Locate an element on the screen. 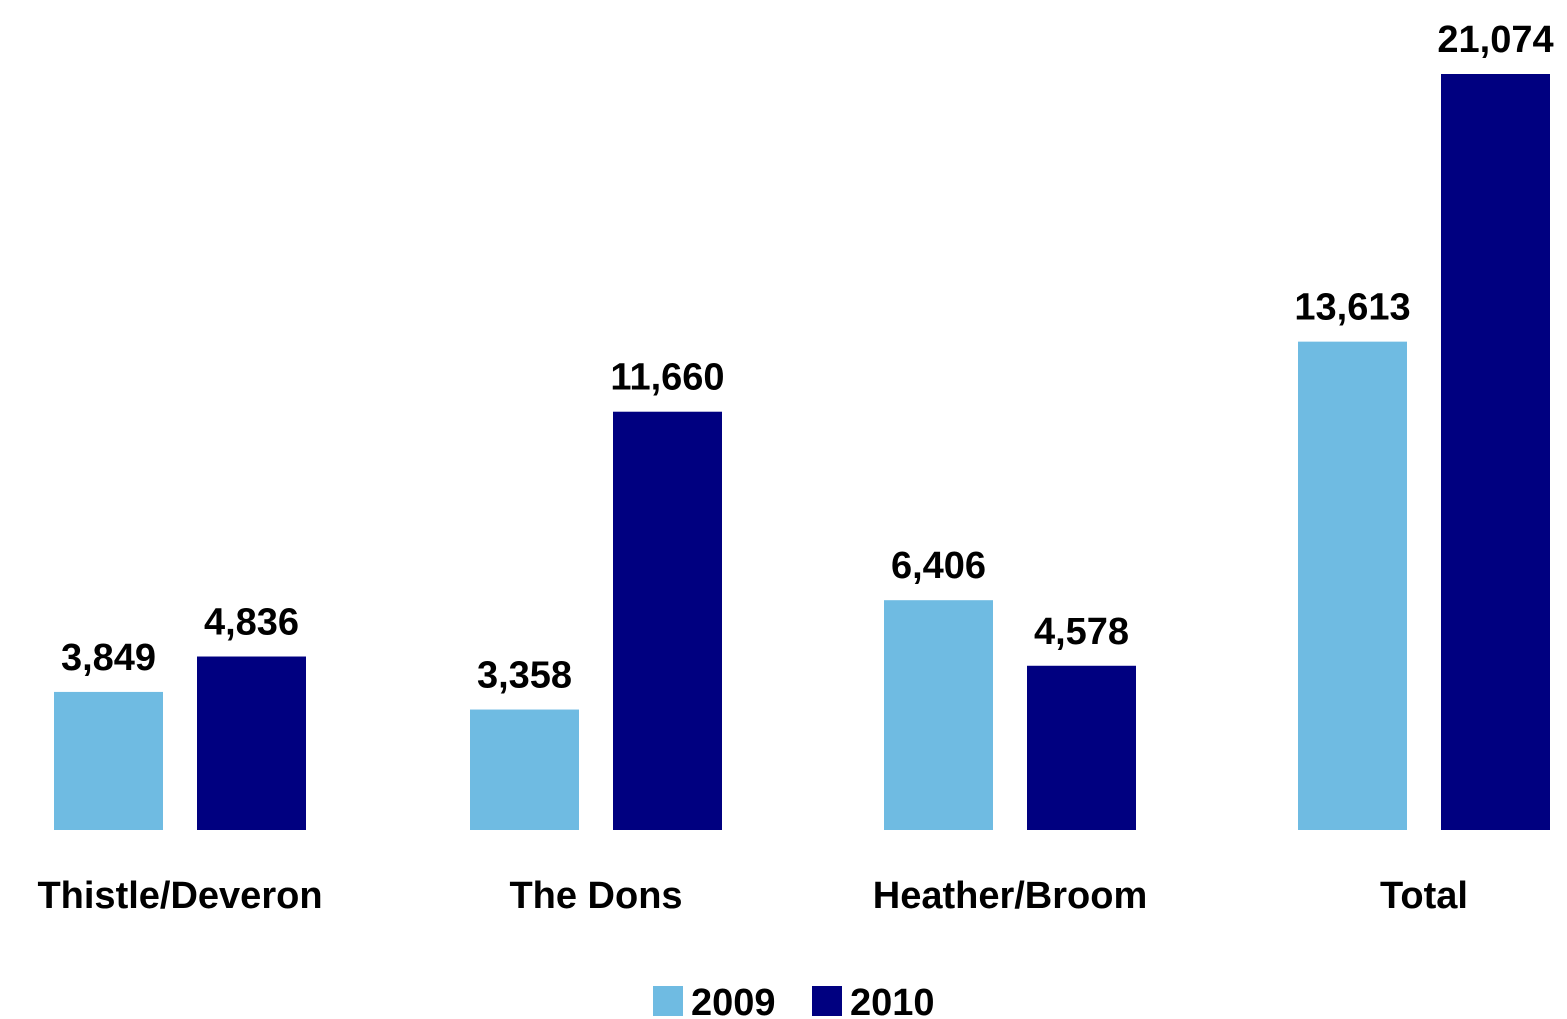  data-label-2009-1: 3,358 is located at coordinates (524, 676).